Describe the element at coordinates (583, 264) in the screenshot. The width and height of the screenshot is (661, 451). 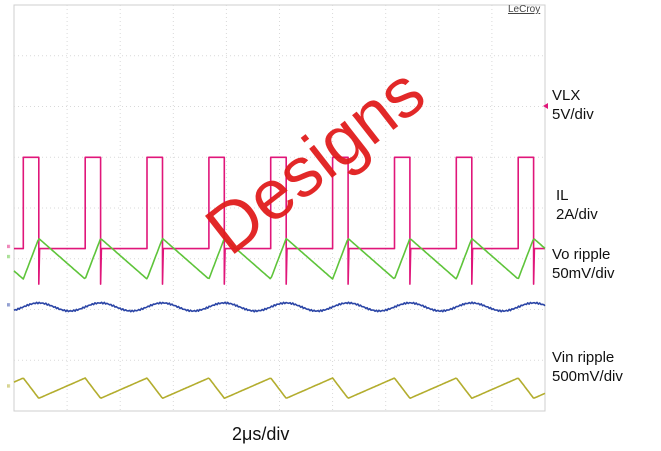
I see `label-vo: Vo ripple 50mV/div` at that location.